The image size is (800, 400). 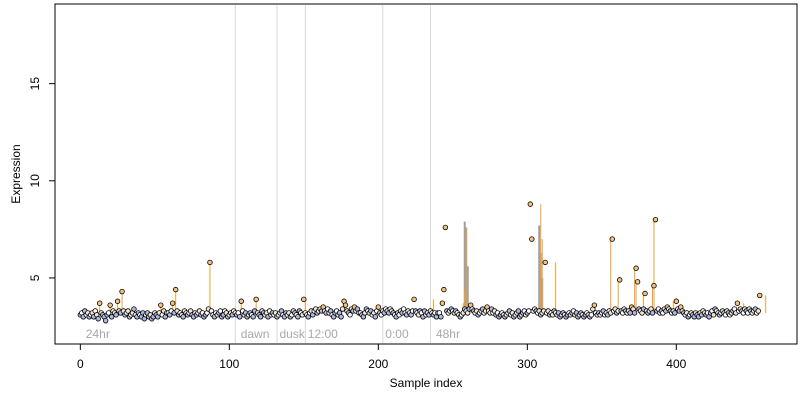 What do you see at coordinates (16, 173) in the screenshot?
I see `y-axis-title: Expression` at bounding box center [16, 173].